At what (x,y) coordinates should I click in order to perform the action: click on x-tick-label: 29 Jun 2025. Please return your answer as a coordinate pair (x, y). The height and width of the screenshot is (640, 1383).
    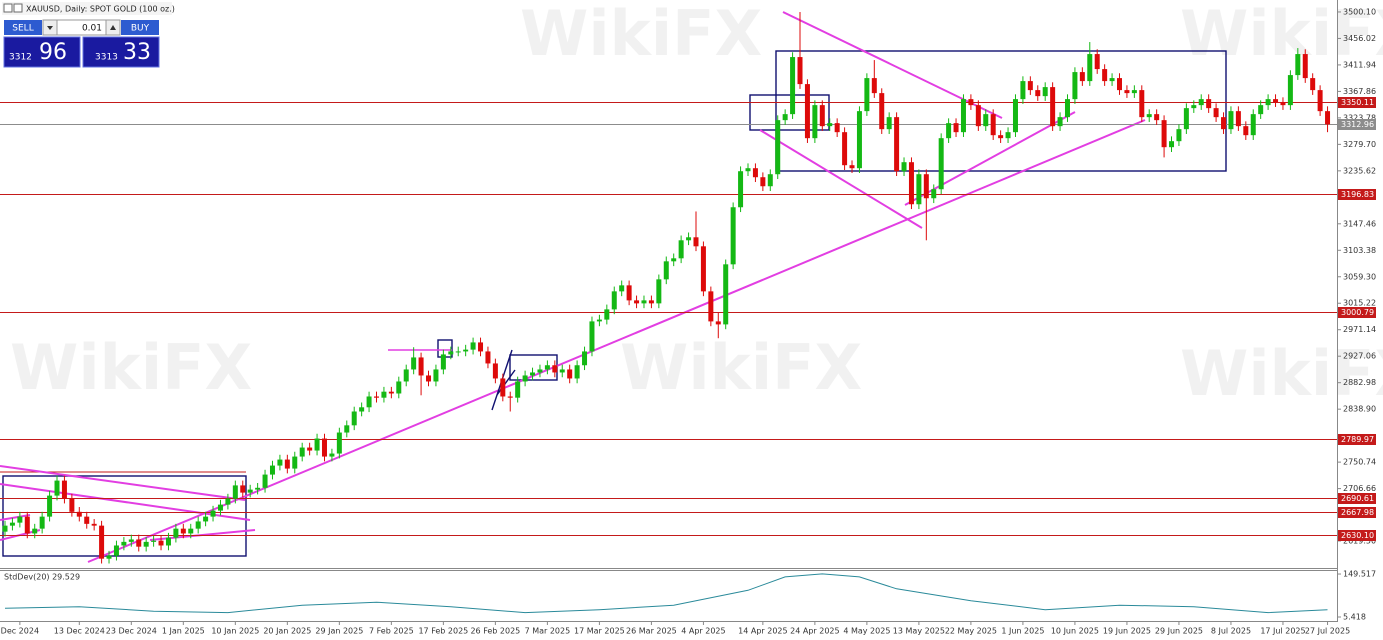
    Looking at the image, I should click on (1179, 631).